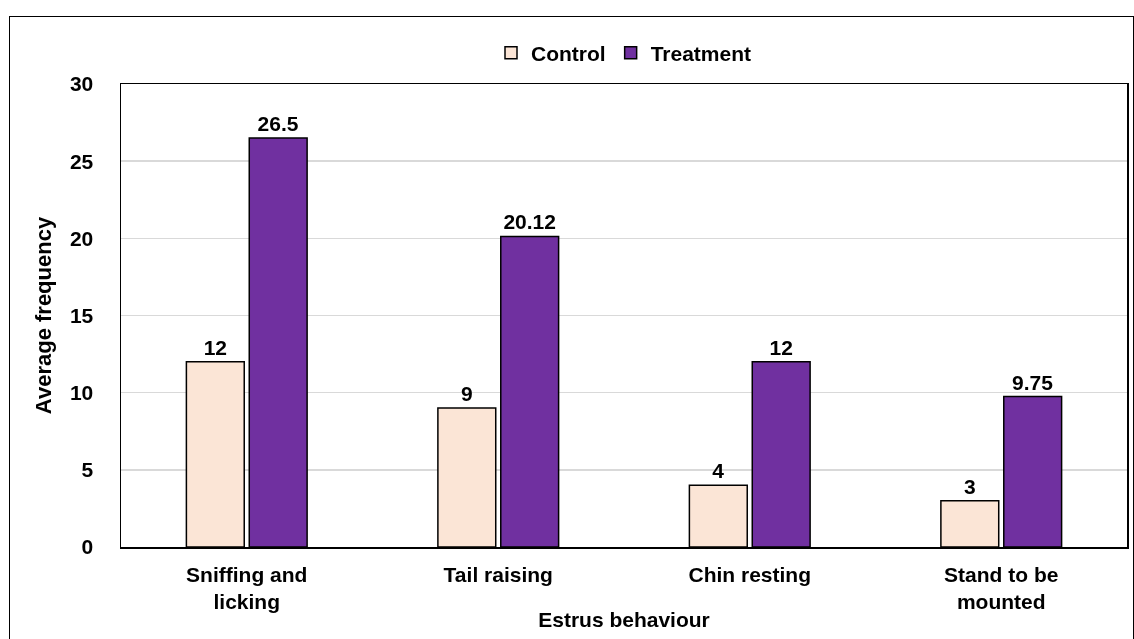 This screenshot has height=639, width=1134. I want to click on y-tick-label: 0, so click(87, 547).